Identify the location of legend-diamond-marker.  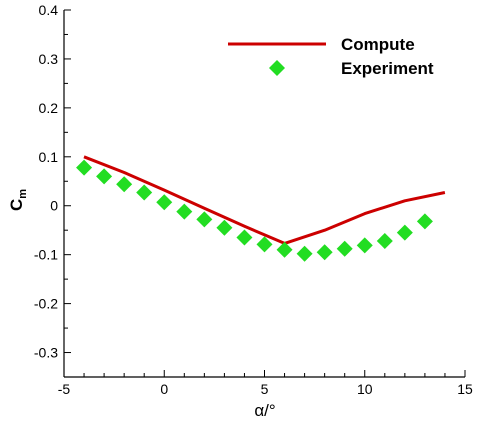
(277, 68).